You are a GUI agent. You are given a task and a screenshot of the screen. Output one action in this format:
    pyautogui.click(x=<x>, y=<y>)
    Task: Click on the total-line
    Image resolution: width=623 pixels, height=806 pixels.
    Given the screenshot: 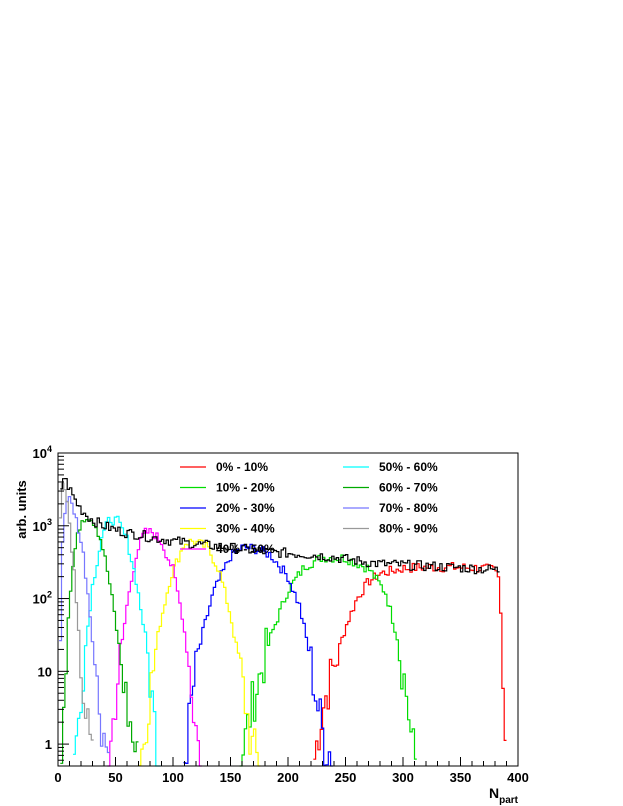 What is the action you would take?
    pyautogui.click(x=280, y=526)
    